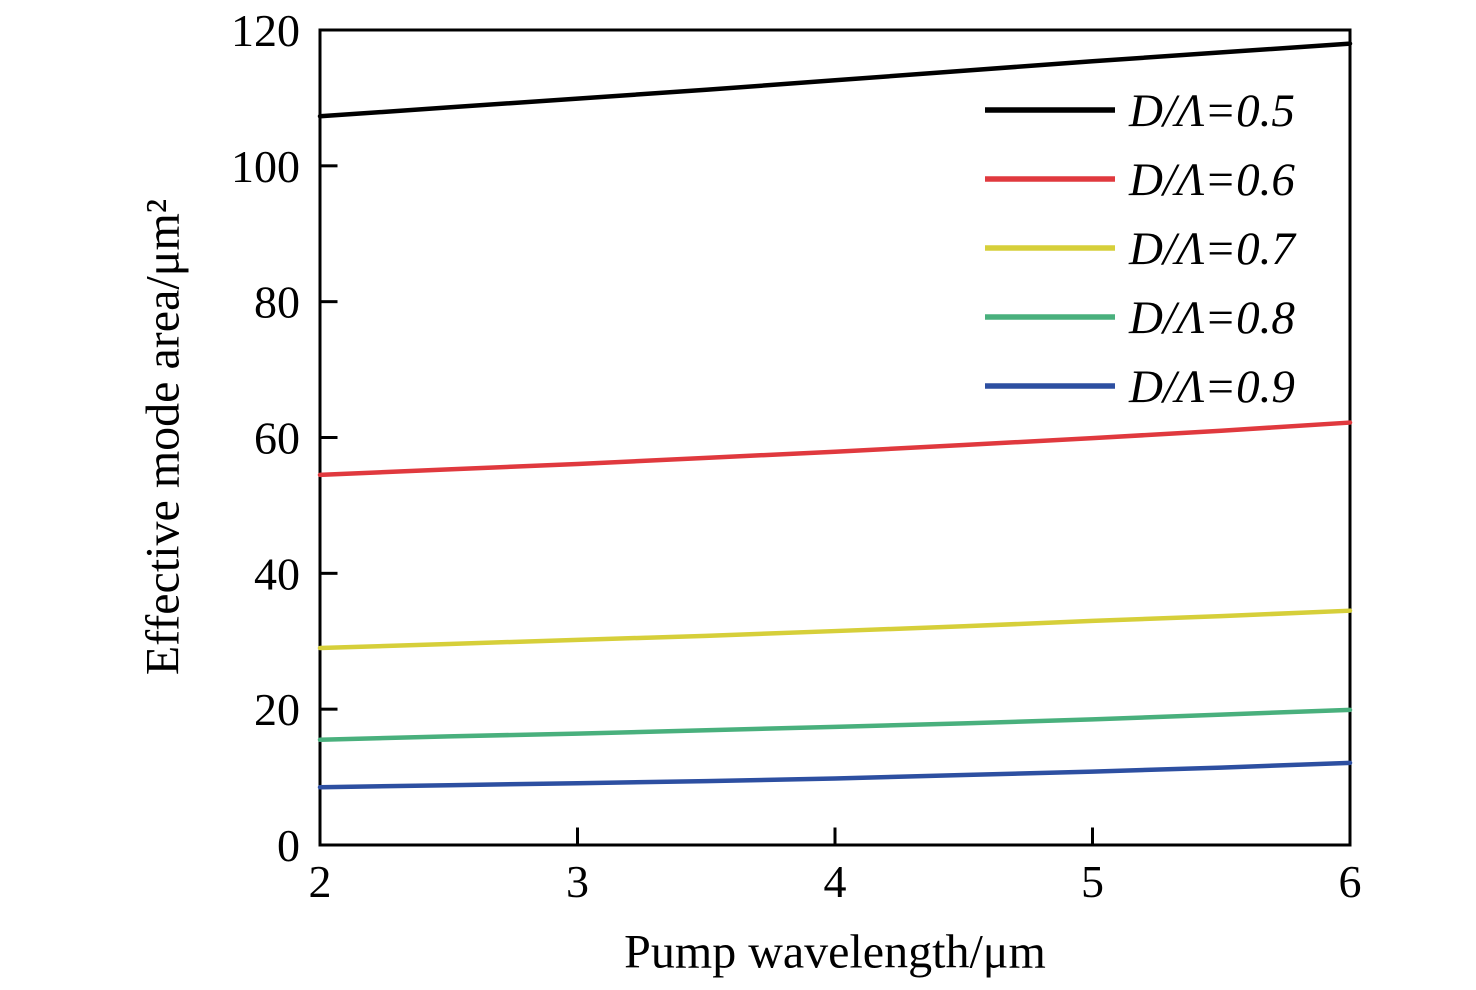 The width and height of the screenshot is (1476, 990). Describe the element at coordinates (1350, 881) in the screenshot. I see `x-tick-label: 6` at that location.